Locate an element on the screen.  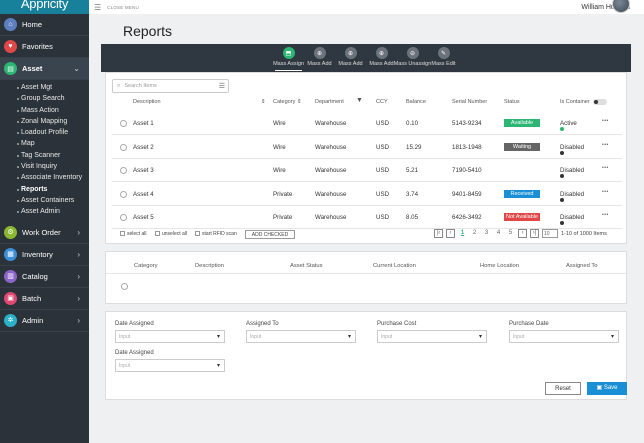
select-all-button: select all is located at coordinates (133, 234).